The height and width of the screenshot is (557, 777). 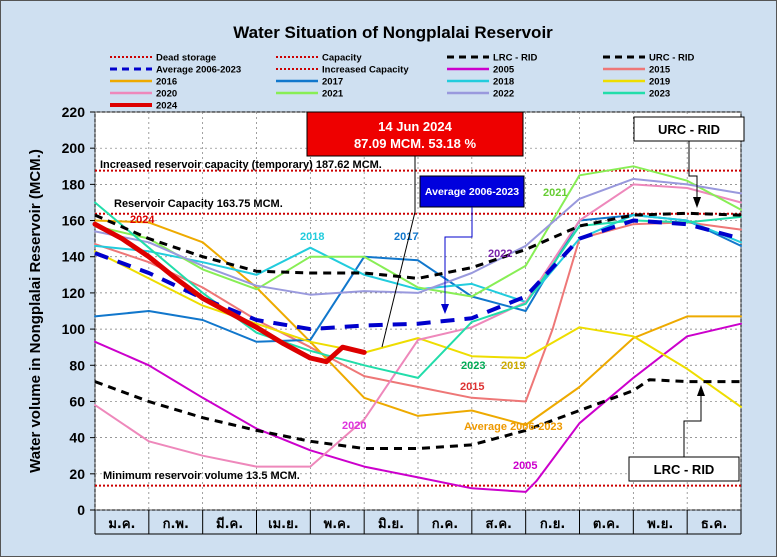 I want to click on x-tick-label: พ.ค., so click(x=337, y=524).